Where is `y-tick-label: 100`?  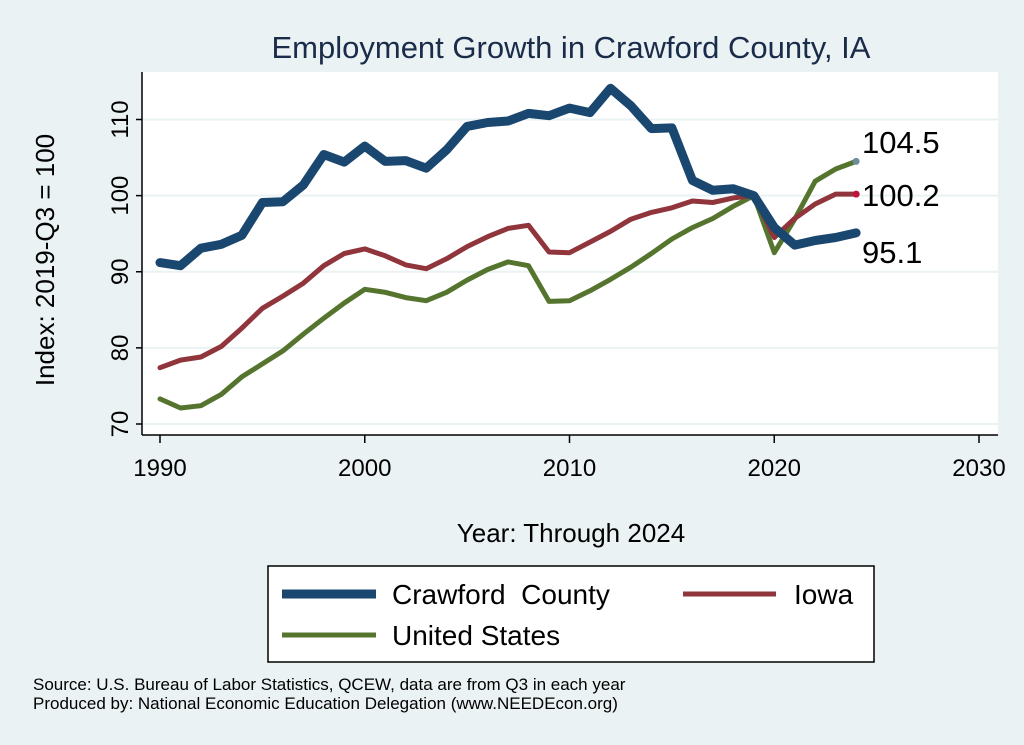
y-tick-label: 100 is located at coordinates (120, 196).